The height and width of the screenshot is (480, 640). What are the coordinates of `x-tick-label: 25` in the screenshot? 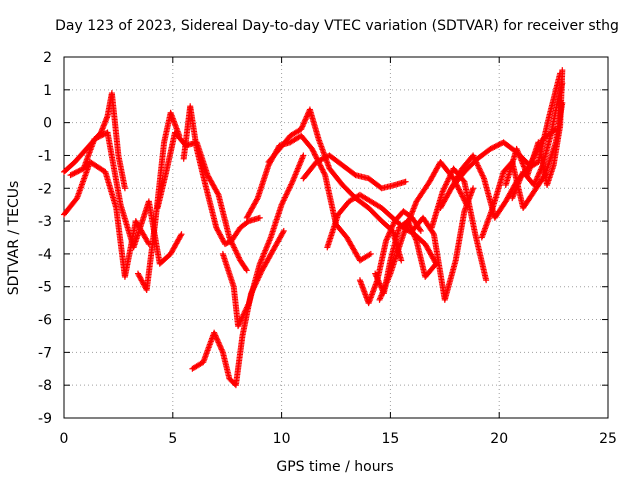 It's located at (608, 439).